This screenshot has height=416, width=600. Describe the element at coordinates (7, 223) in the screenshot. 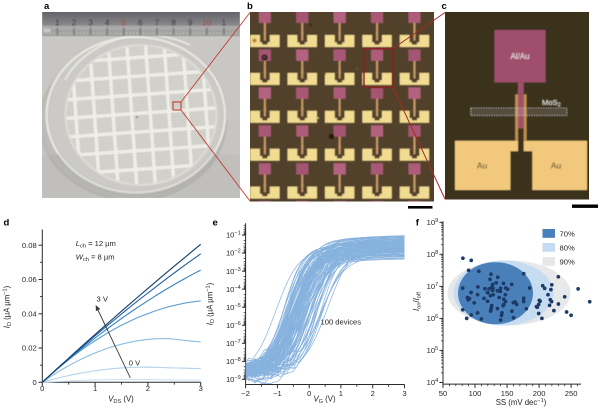

I see `svg-text: d` at that location.